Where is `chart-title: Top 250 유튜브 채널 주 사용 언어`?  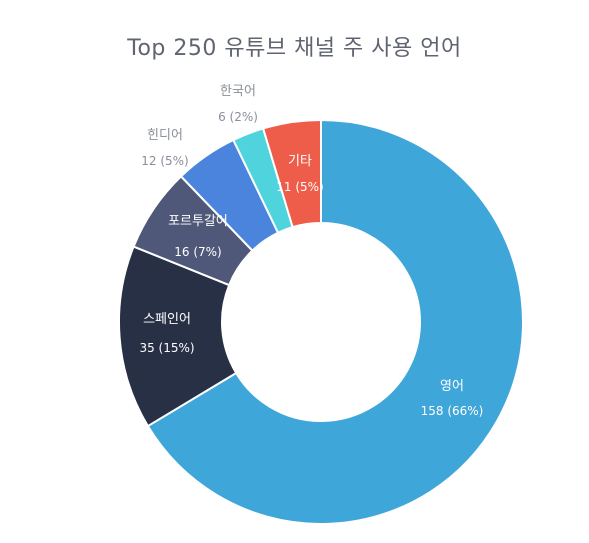
chart-title: Top 250 유튜브 채널 주 사용 언어 is located at coordinates (294, 48).